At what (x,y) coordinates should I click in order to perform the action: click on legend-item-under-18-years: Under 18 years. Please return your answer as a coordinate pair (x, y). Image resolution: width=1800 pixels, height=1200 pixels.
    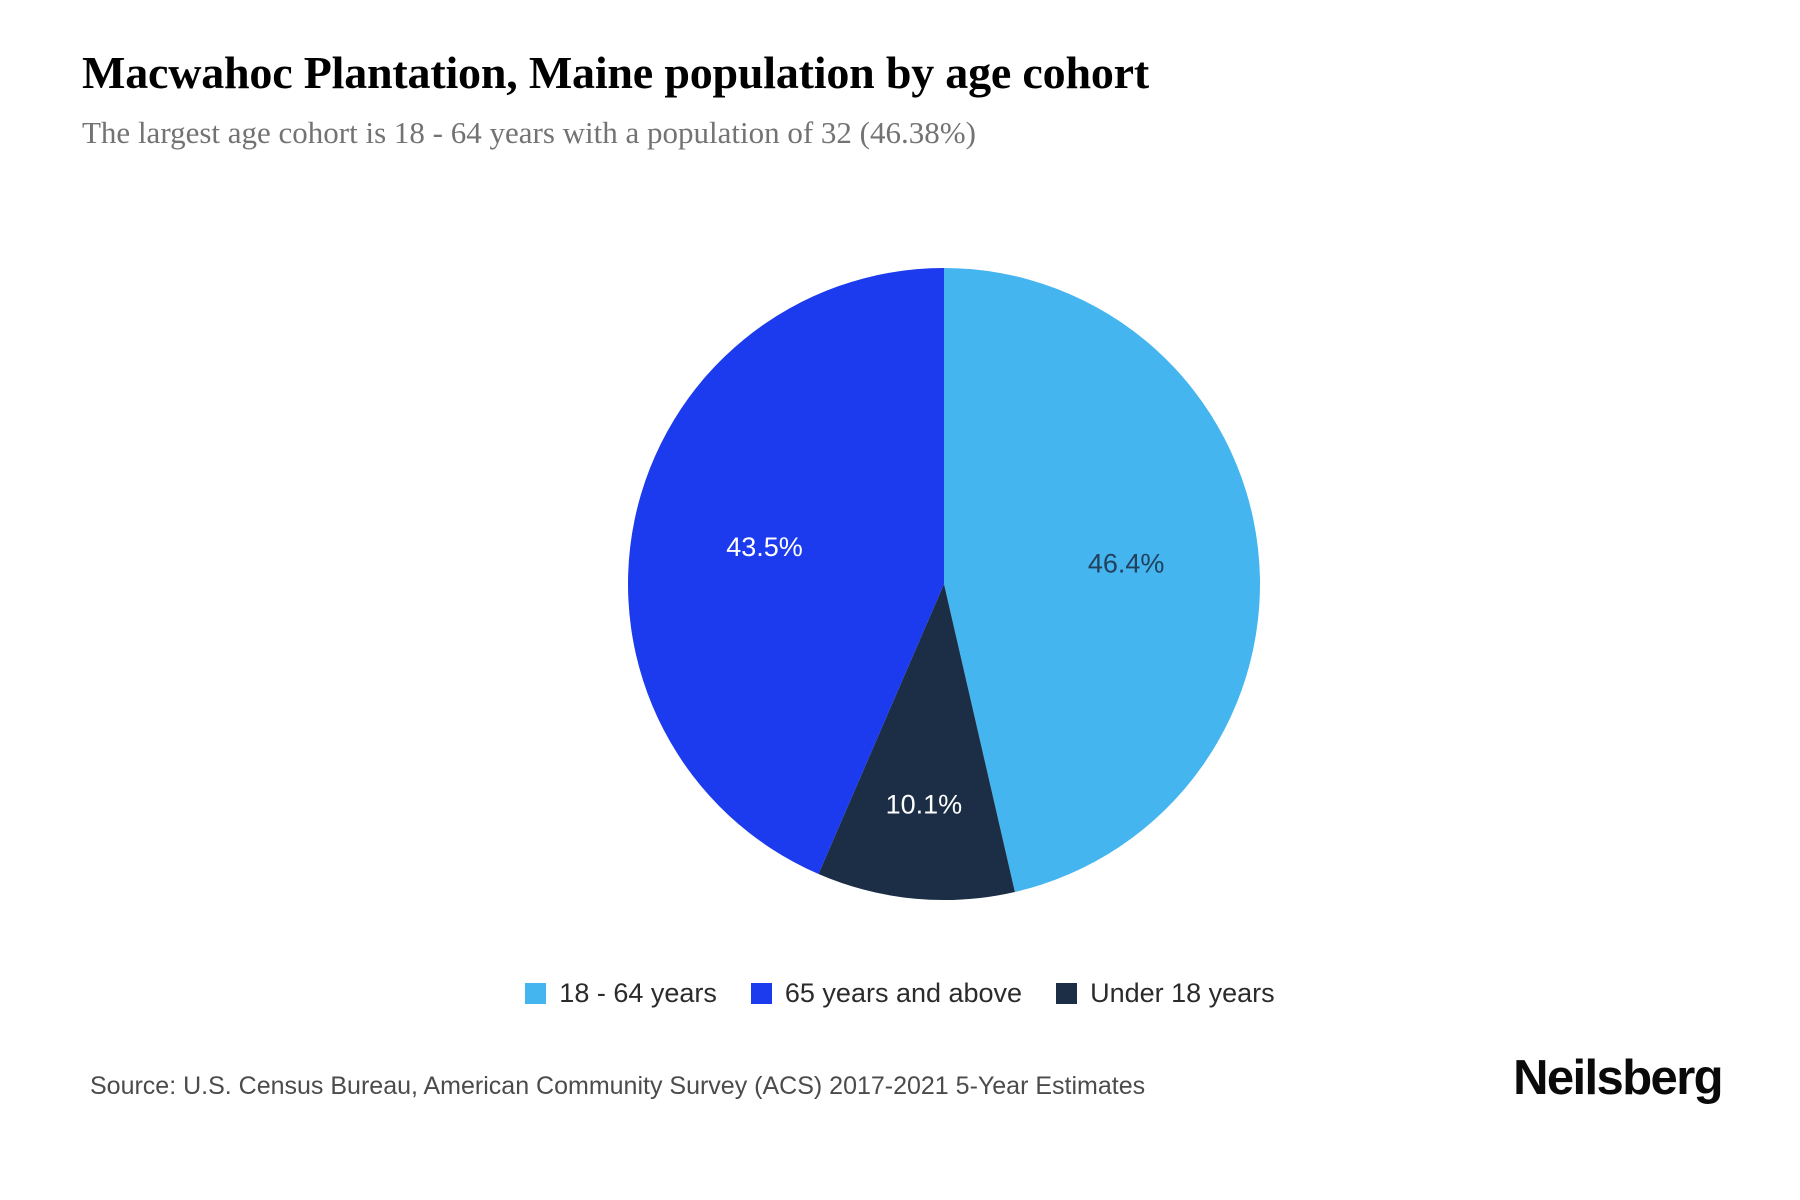
    Looking at the image, I should click on (1165, 993).